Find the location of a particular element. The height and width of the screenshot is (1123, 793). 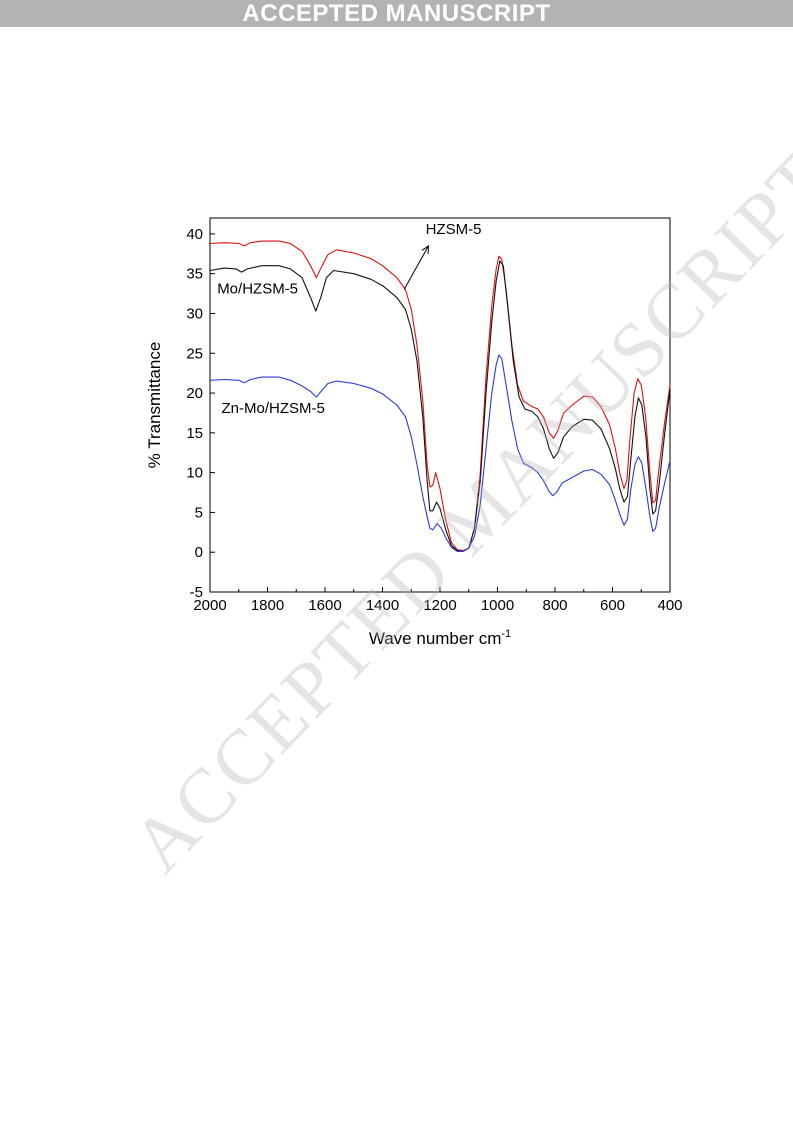

y-tick-label: 0 is located at coordinates (199, 552).